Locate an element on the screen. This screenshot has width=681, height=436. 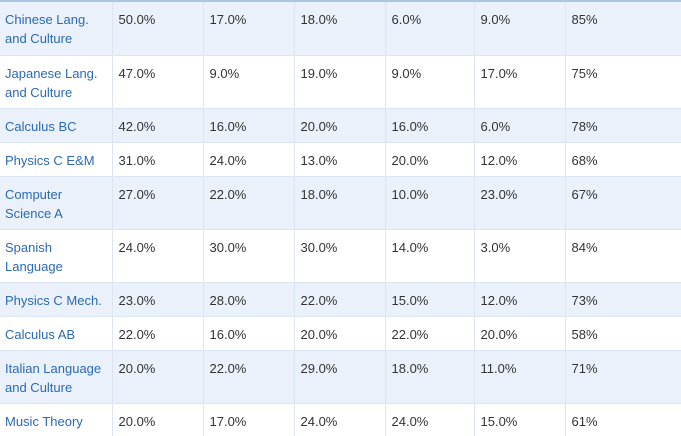
course-name: Physics C E&M is located at coordinates (56, 159).